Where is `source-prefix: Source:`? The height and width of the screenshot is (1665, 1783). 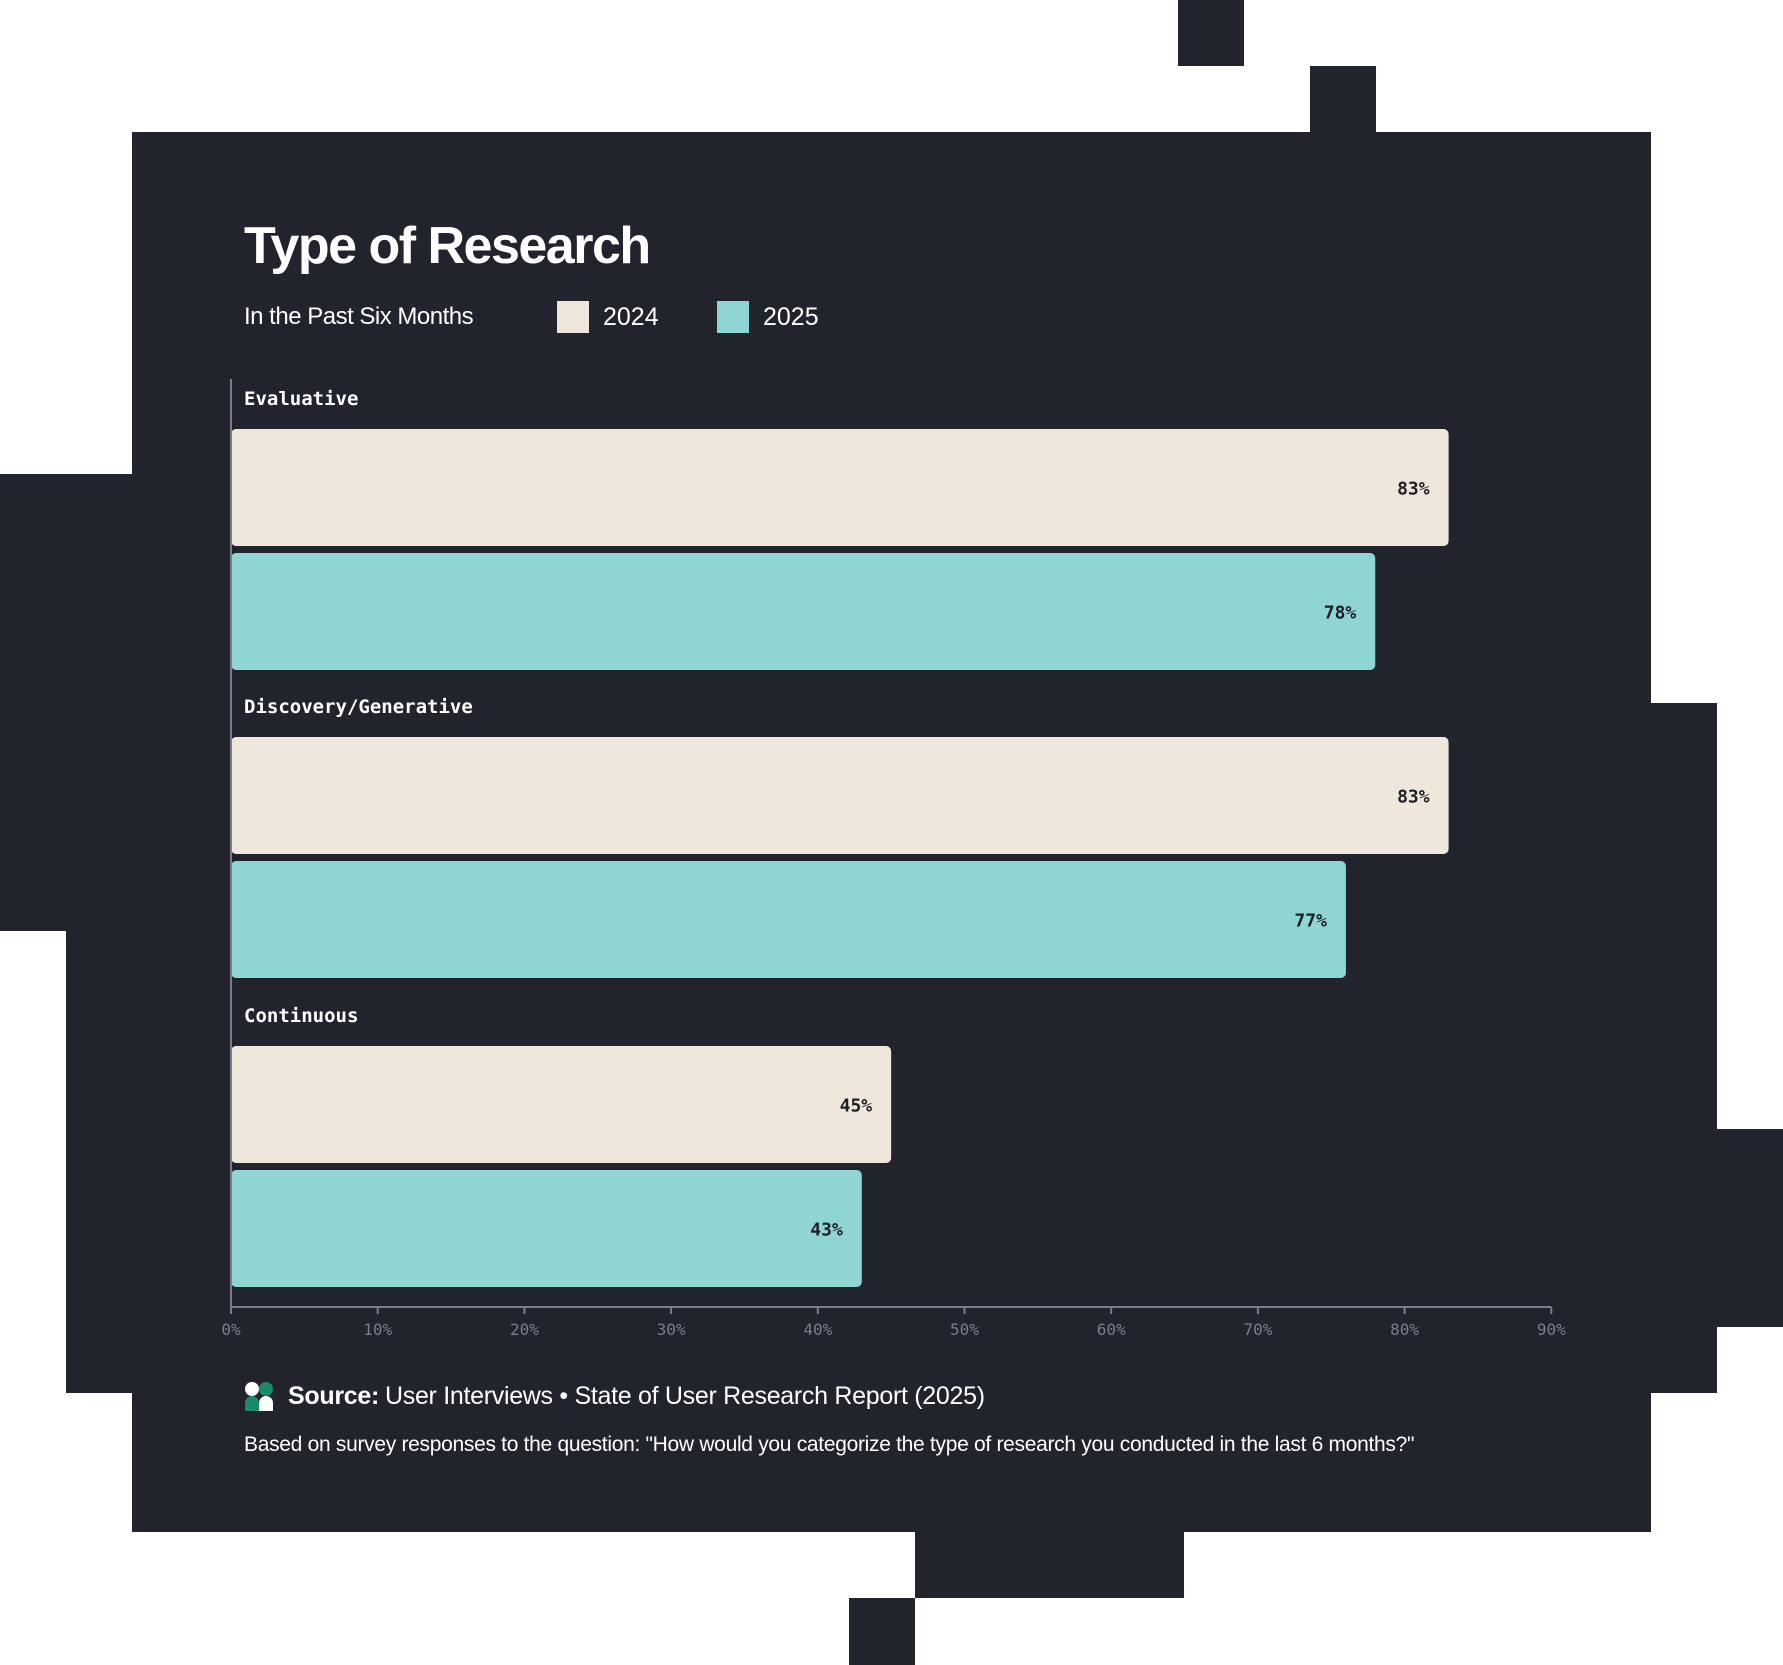
source-prefix: Source: is located at coordinates (333, 1395).